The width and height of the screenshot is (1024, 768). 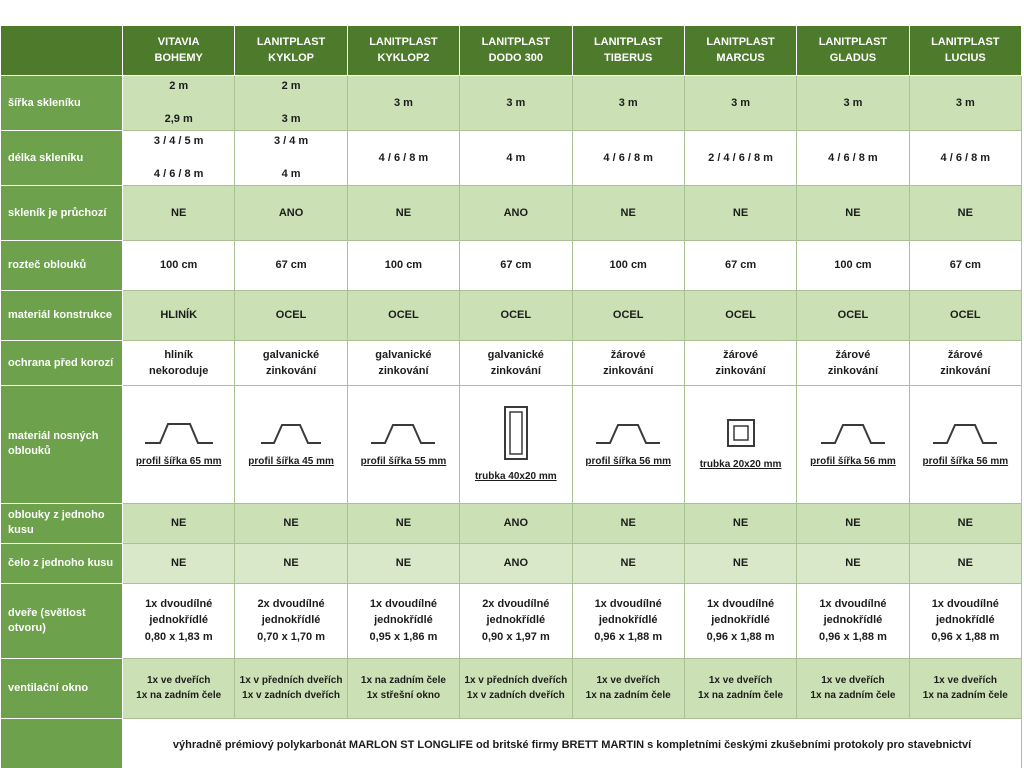 I want to click on tube-40x20-icon, so click(x=516, y=436).